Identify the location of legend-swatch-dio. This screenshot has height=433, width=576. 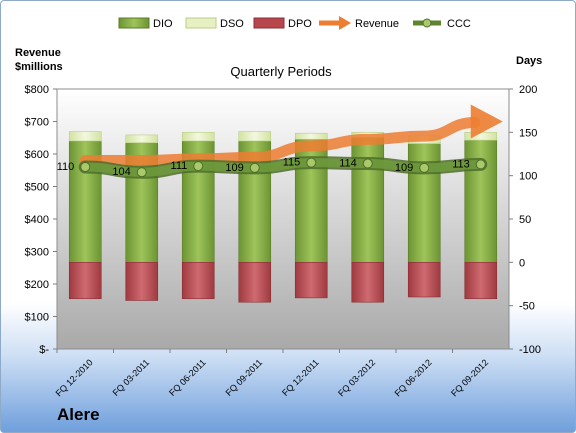
(134, 23).